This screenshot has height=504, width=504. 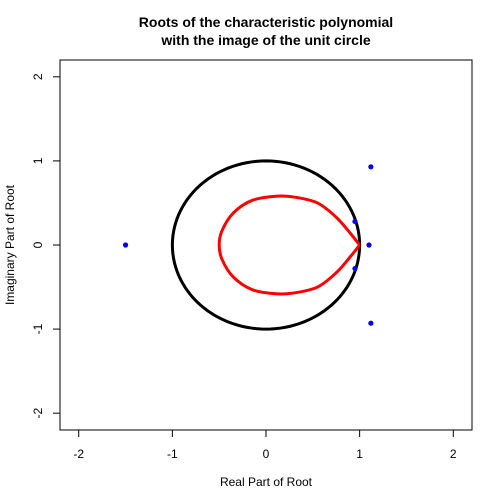 What do you see at coordinates (266, 22) in the screenshot?
I see `chart-title-line-1: Roots of the characteristic polynomial` at bounding box center [266, 22].